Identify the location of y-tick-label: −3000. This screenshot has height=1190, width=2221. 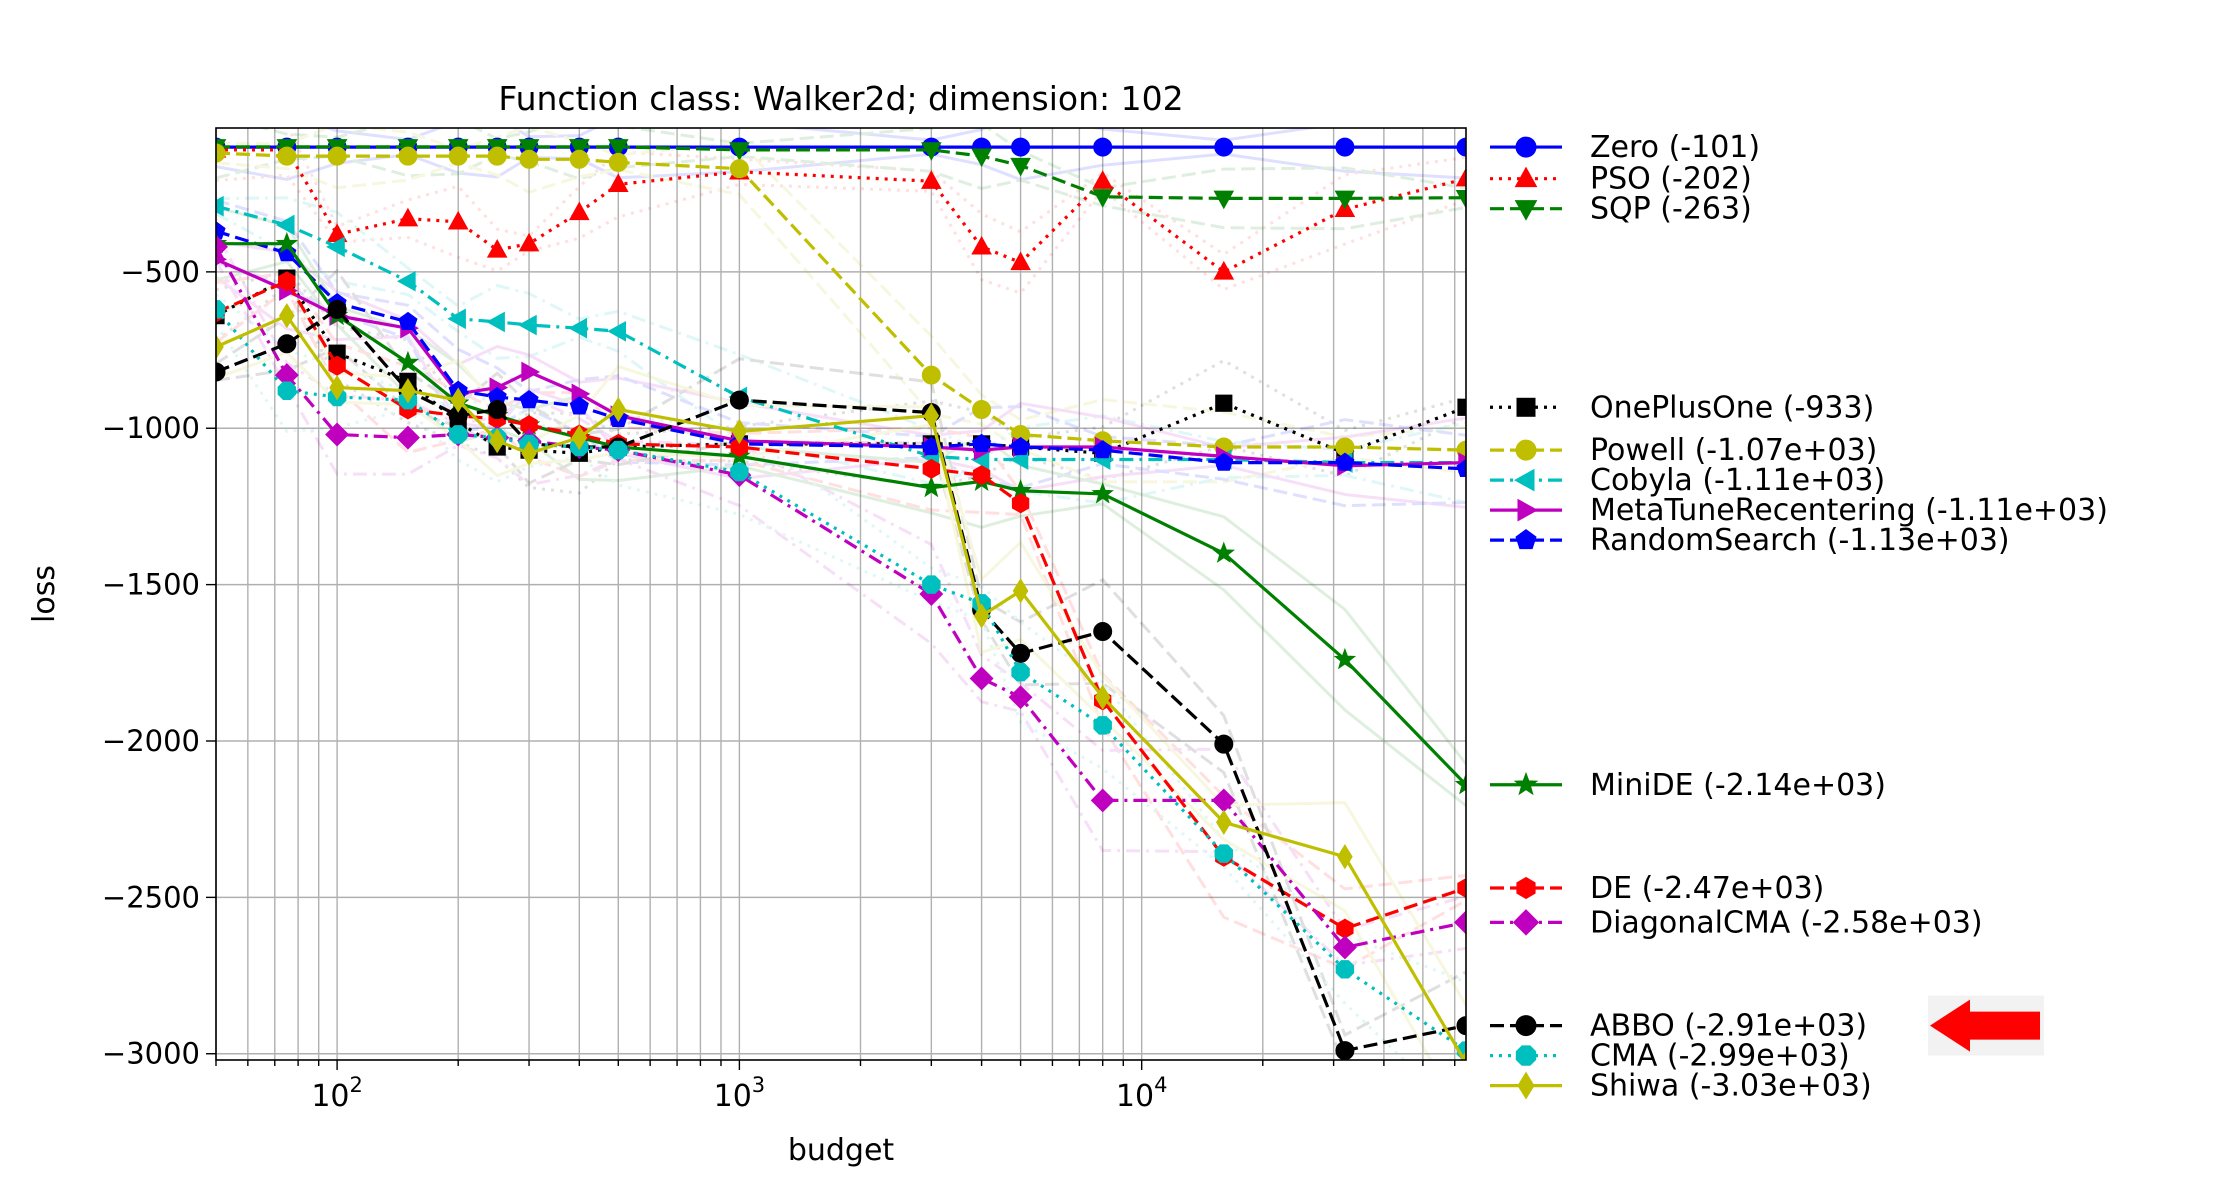
(151, 1054).